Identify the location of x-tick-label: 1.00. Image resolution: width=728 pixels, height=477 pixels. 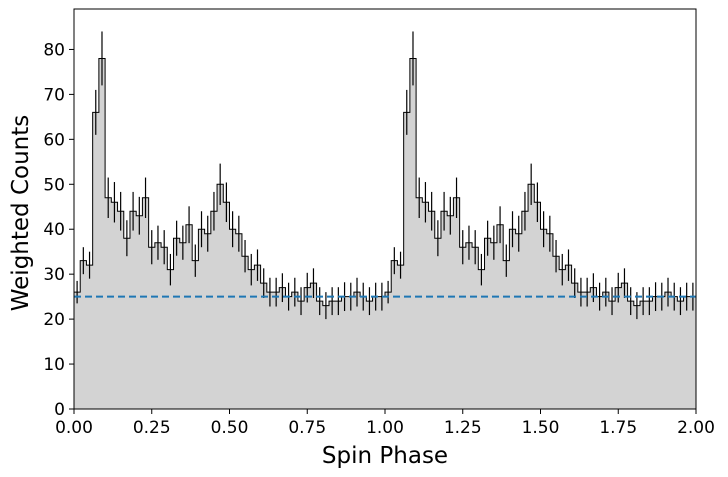
(385, 428).